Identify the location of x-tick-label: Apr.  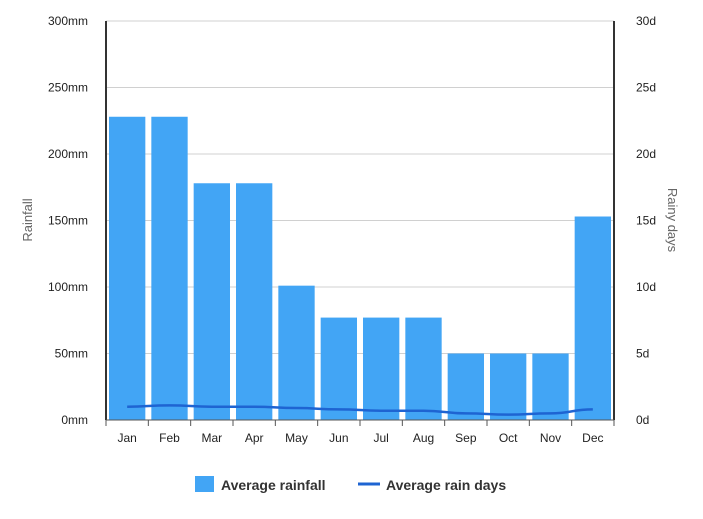
(254, 438).